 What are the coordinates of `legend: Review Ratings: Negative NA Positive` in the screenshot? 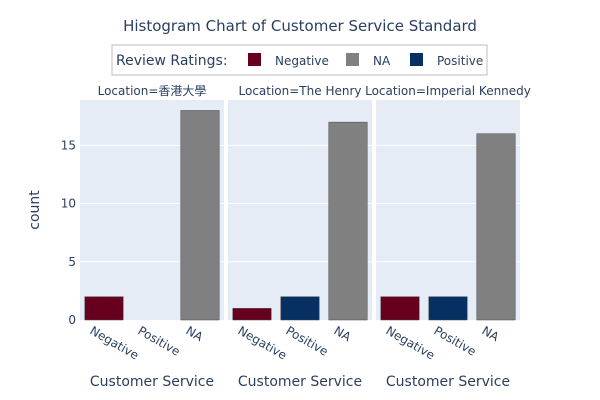 It's located at (299, 60).